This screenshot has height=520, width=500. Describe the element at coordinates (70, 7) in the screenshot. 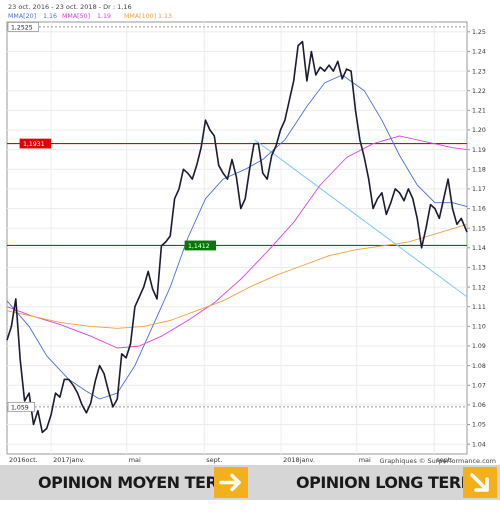

I see `chart-header: 23 oct. 2016 - 23 oct. 2018 - Dr : 1,16` at that location.